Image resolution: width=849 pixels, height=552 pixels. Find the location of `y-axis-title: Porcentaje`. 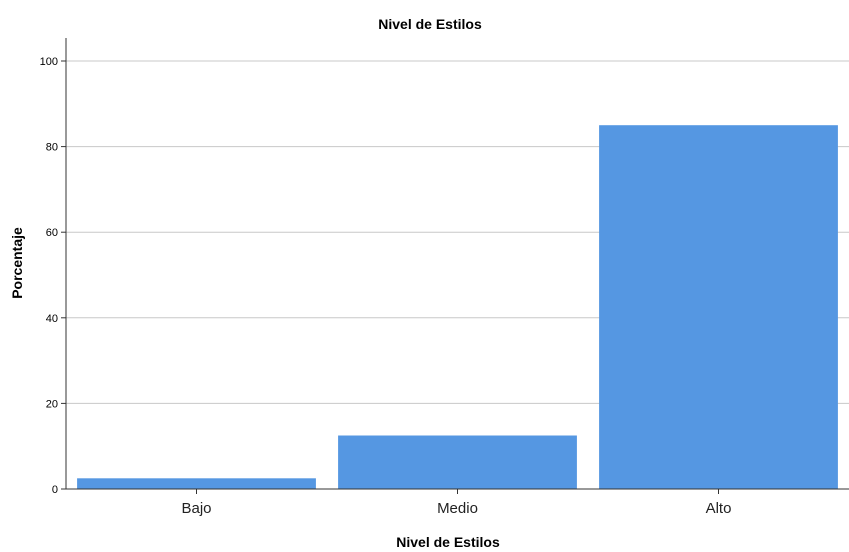

y-axis-title: Porcentaje is located at coordinates (17, 263).